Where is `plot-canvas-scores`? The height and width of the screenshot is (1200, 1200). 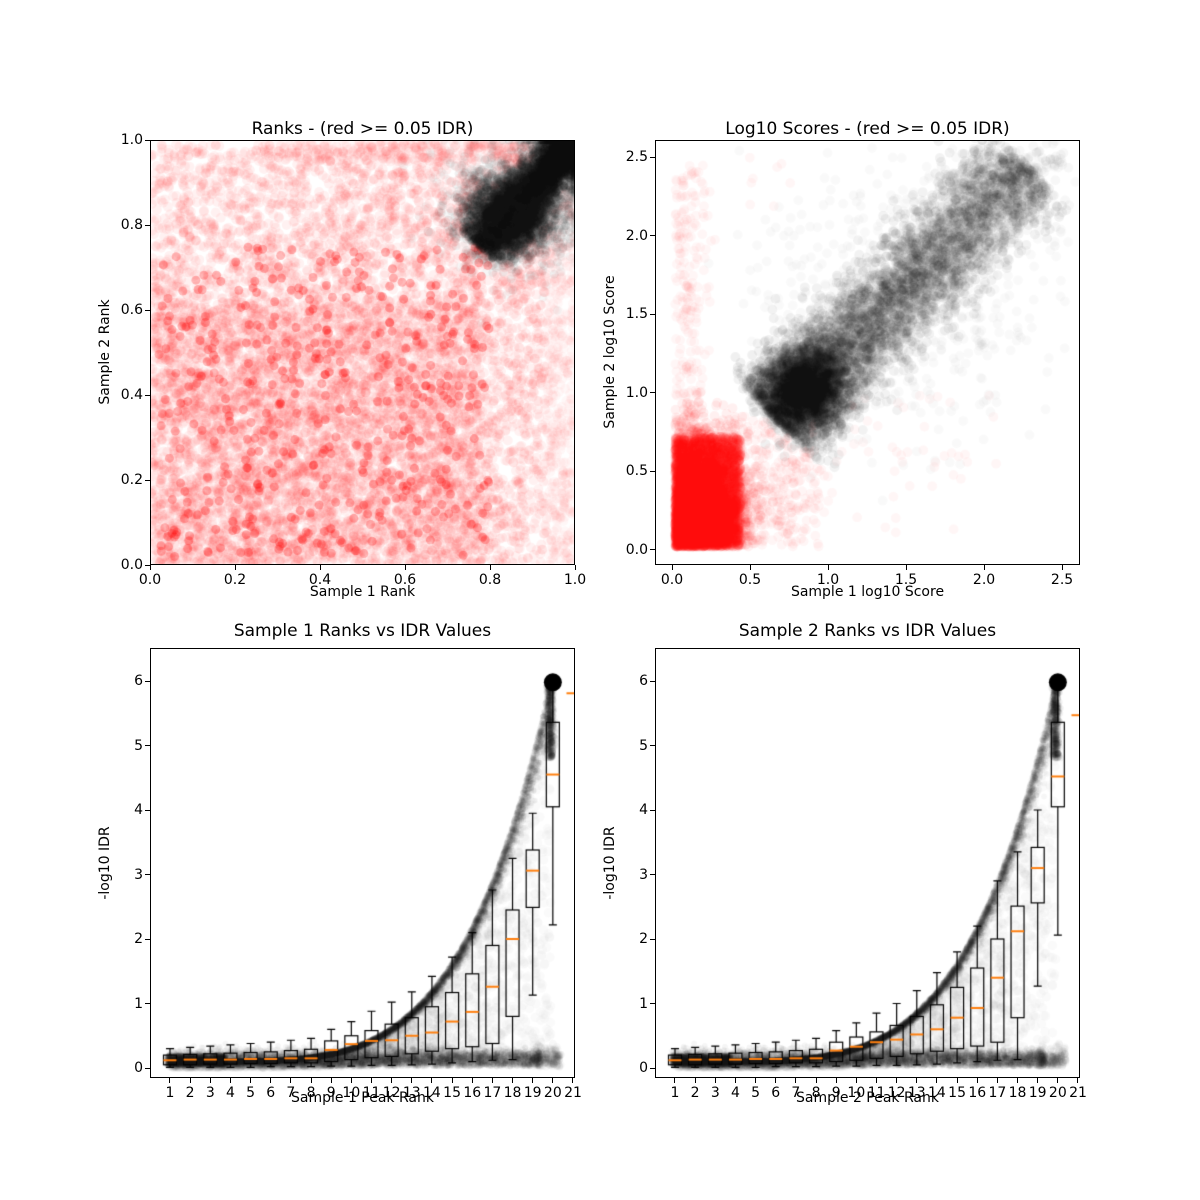 plot-canvas-scores is located at coordinates (867, 352).